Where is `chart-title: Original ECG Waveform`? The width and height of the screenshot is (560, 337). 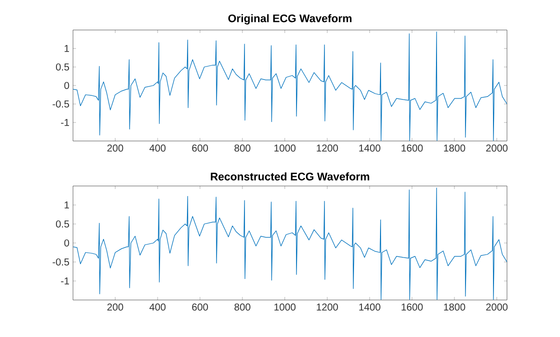
chart-title: Original ECG Waveform is located at coordinates (290, 19).